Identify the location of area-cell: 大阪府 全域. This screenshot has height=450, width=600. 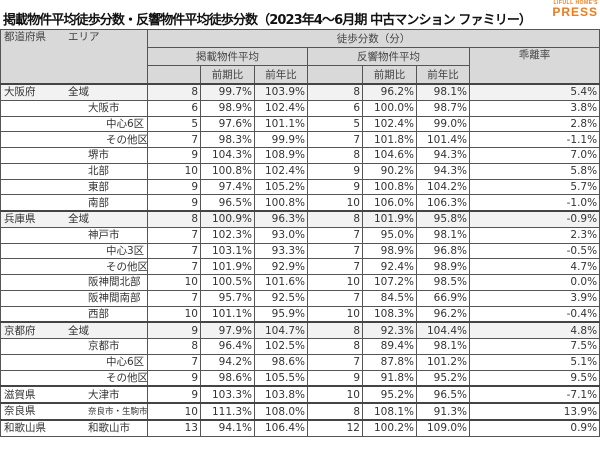
(74, 91).